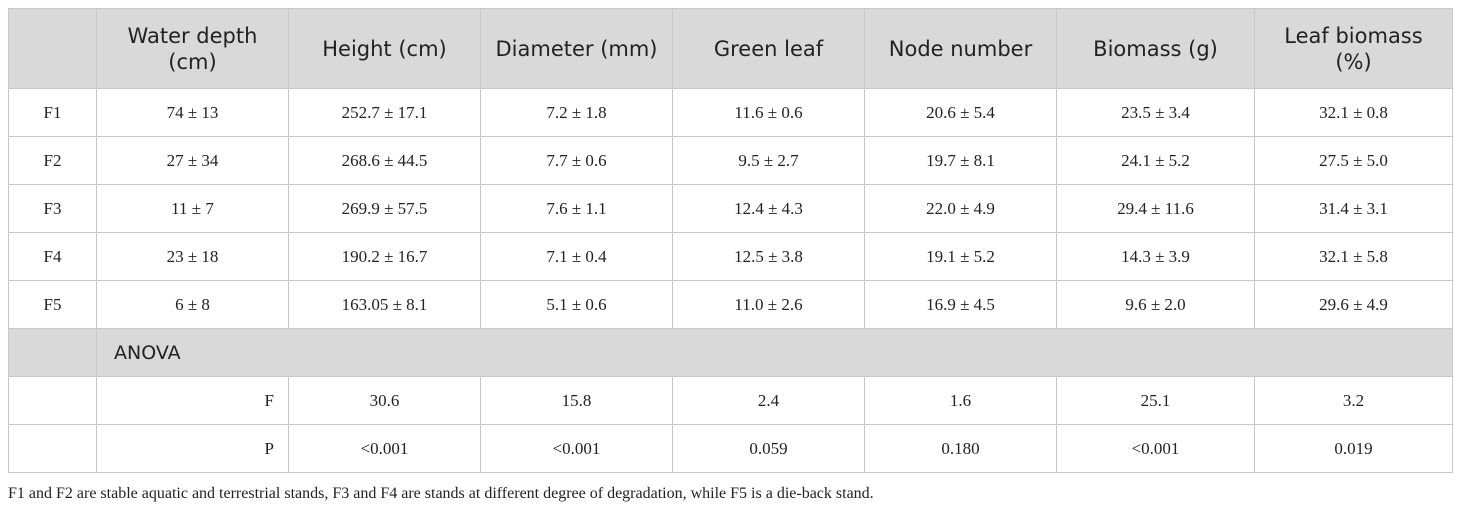 The image size is (1460, 513). What do you see at coordinates (192, 160) in the screenshot?
I see `cell: 27 ± 34` at bounding box center [192, 160].